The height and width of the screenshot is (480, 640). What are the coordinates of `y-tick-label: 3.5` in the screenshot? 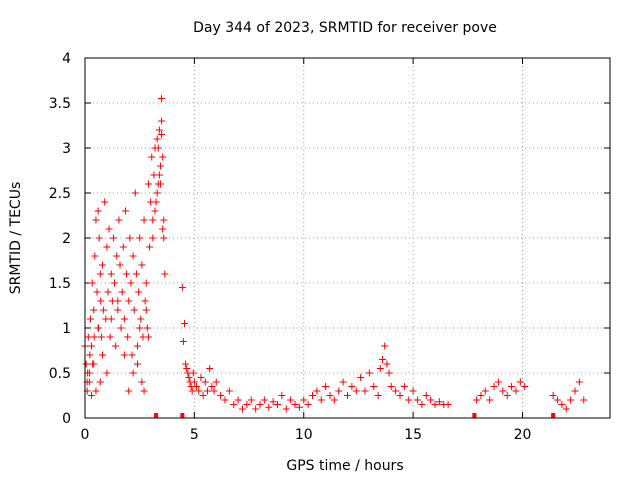 It's located at (60, 104).